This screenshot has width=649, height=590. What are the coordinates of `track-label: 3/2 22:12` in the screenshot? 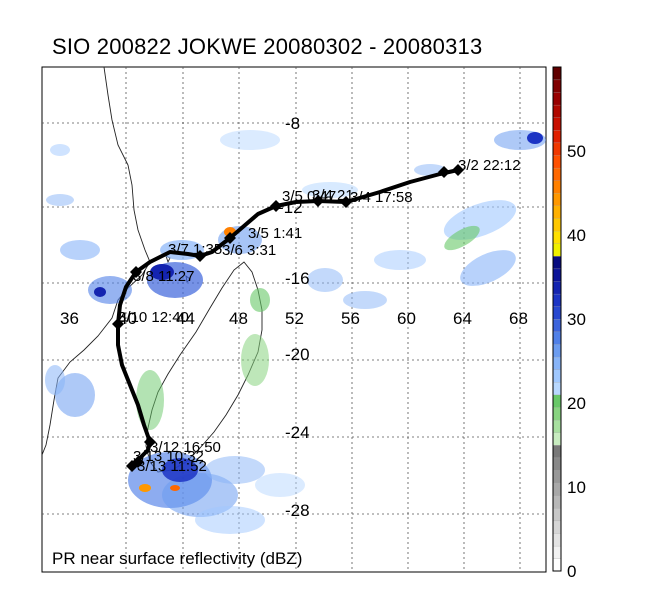 It's located at (489, 165).